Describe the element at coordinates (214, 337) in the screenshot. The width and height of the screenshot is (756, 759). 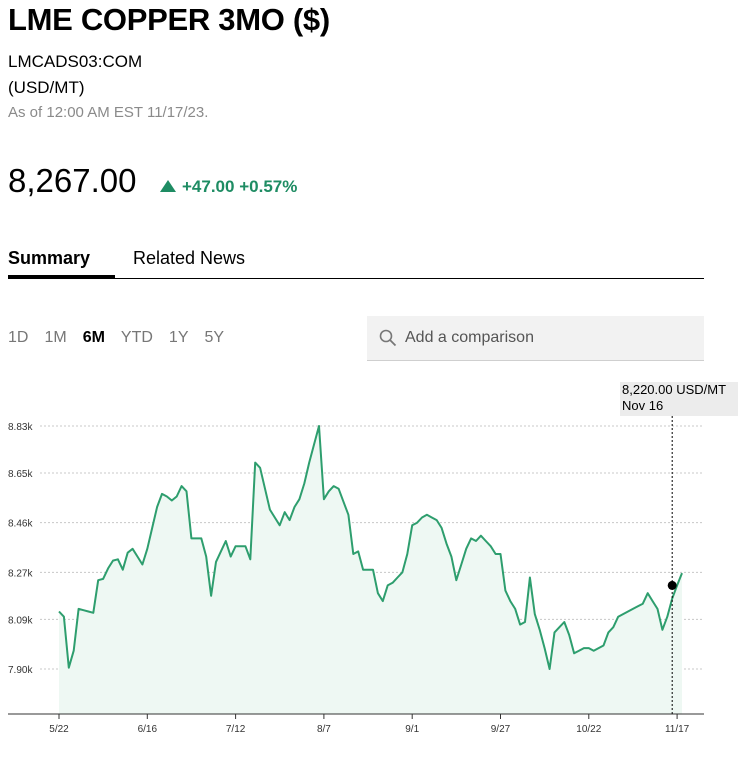
I see `range-5y: 5Y` at that location.